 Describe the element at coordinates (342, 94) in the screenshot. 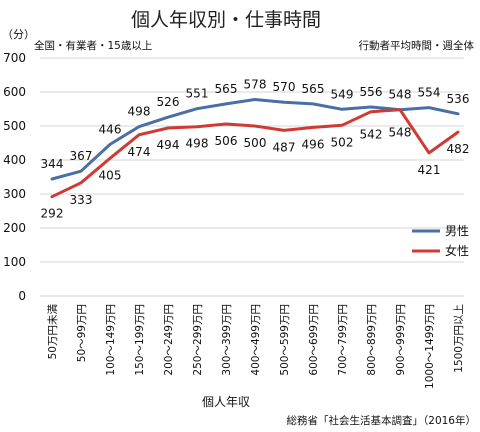

I see `data-label-male-10: 549` at that location.